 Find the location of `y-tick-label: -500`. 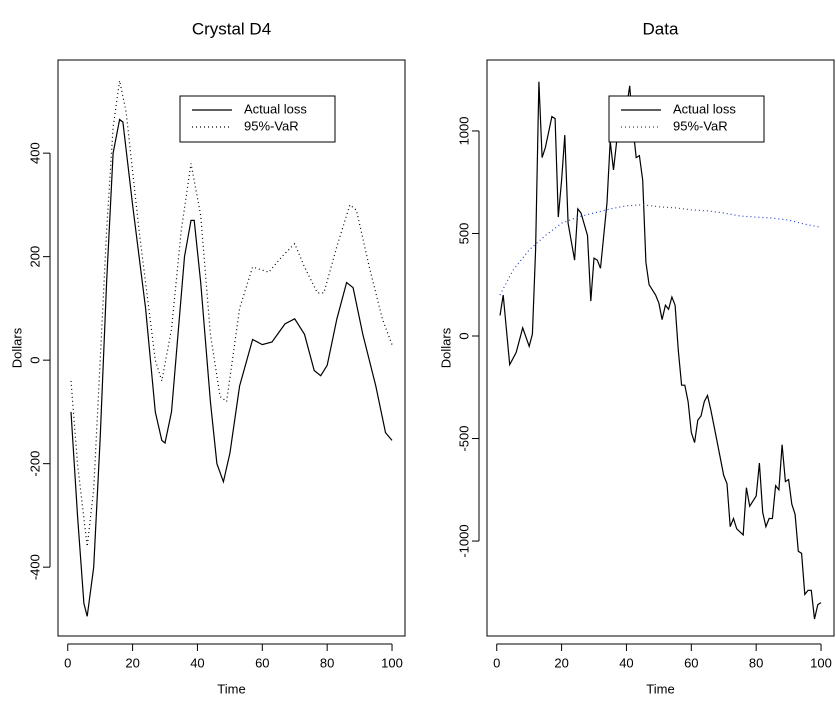

y-tick-label: -500 is located at coordinates (463, 439).